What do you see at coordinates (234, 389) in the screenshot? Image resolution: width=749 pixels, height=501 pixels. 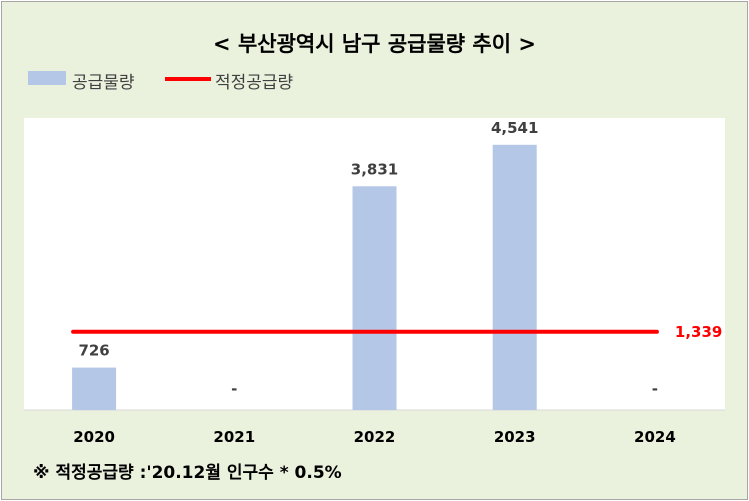 I see `bar-data-label-2021: -` at bounding box center [234, 389].